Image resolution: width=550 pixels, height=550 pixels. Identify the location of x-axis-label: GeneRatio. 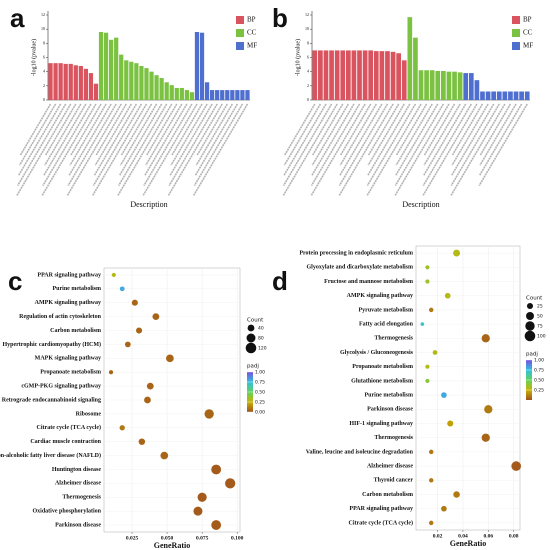
(172, 545).